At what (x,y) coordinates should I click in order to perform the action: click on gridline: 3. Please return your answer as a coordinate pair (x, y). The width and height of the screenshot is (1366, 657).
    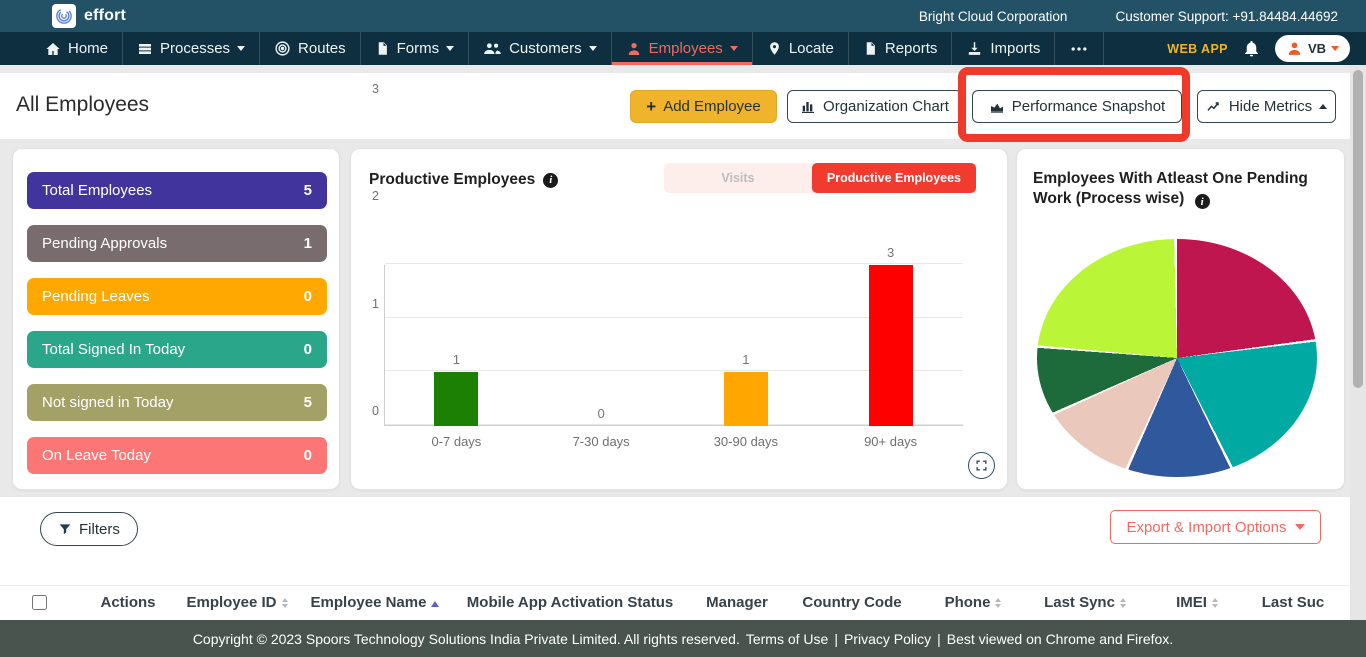
    Looking at the image, I should click on (667, 173).